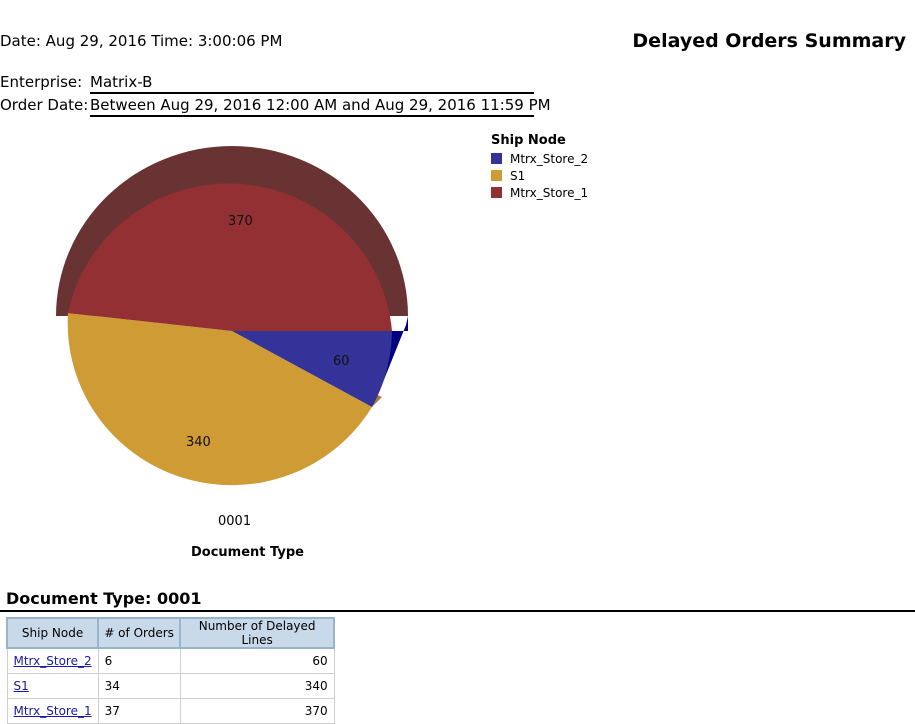  I want to click on column-header-ship-node: Ship Node, so click(52, 633).